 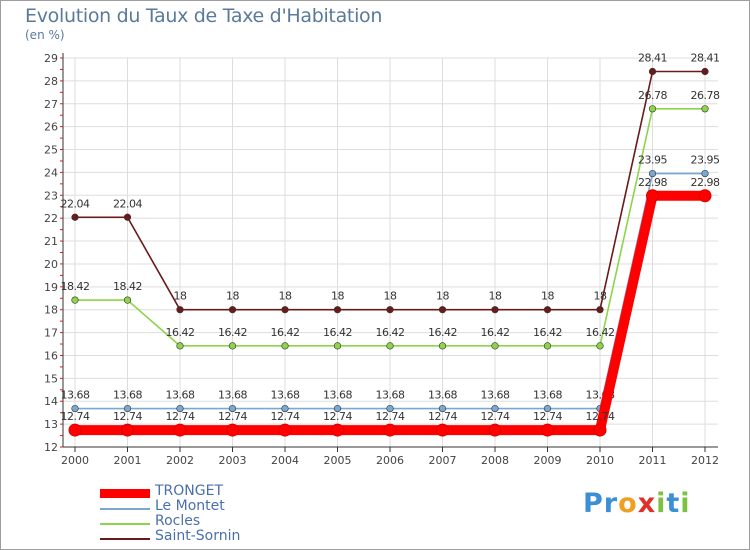 I want to click on x-tick-label: 2011, so click(x=653, y=460).